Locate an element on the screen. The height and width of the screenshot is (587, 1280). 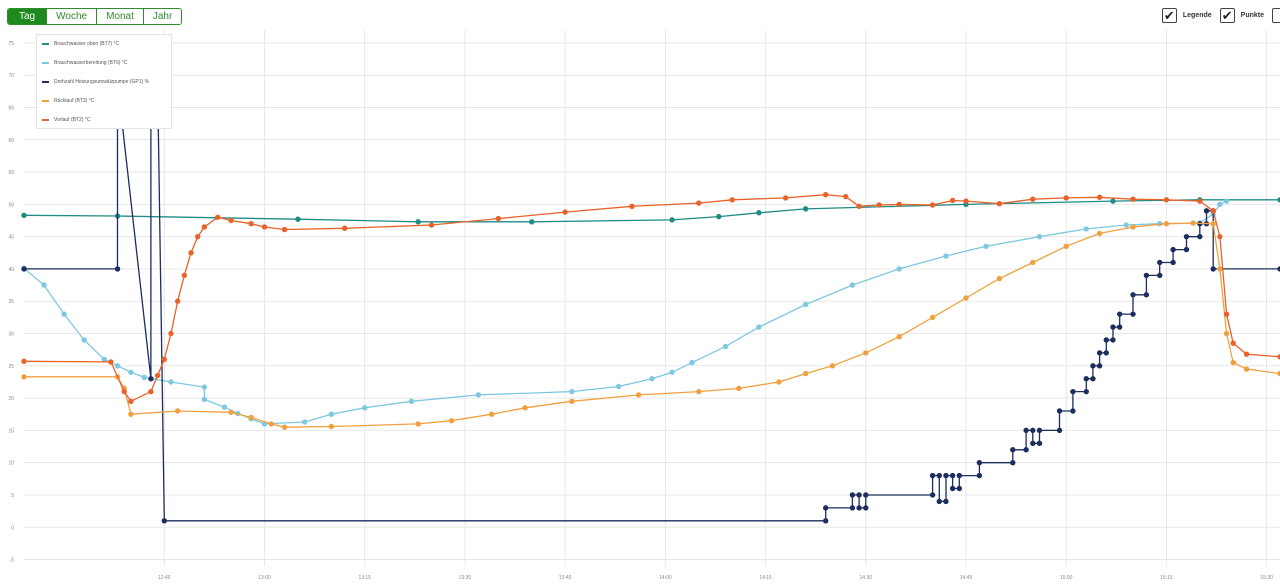
legend-swatch is located at coordinates (45, 82).